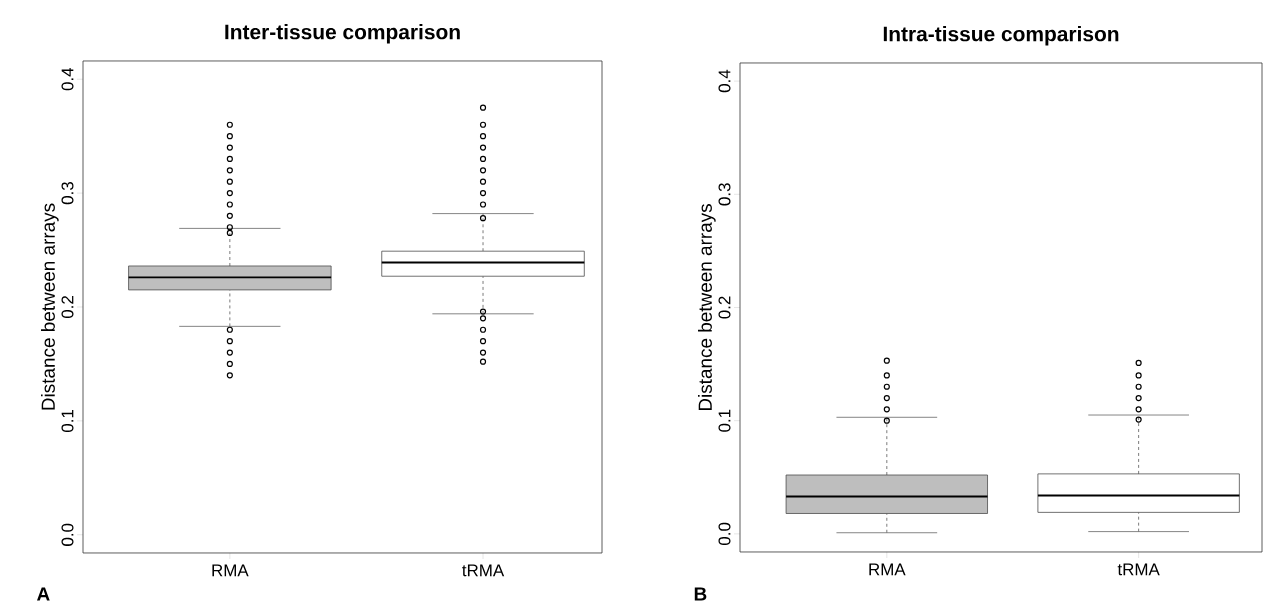 The image size is (1274, 604). I want to click on text: B, so click(700, 594).